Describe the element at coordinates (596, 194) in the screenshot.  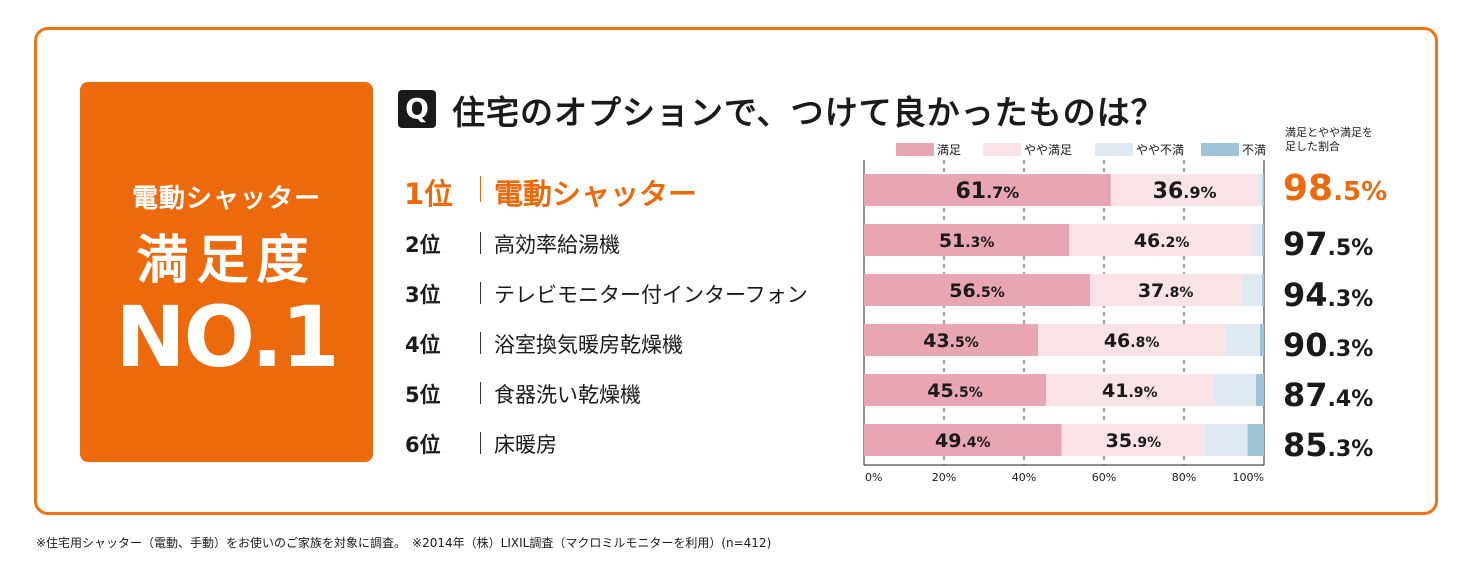
I see `item-1: 電動シャッター` at that location.